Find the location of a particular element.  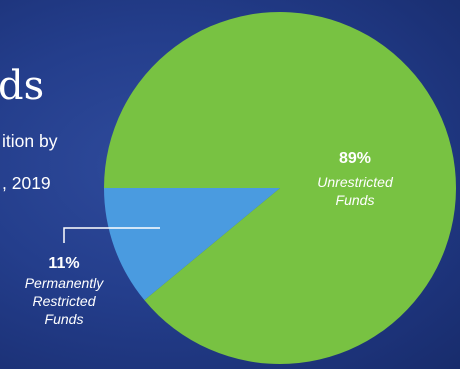

pie-slice-permanently-restricted is located at coordinates (192, 244).